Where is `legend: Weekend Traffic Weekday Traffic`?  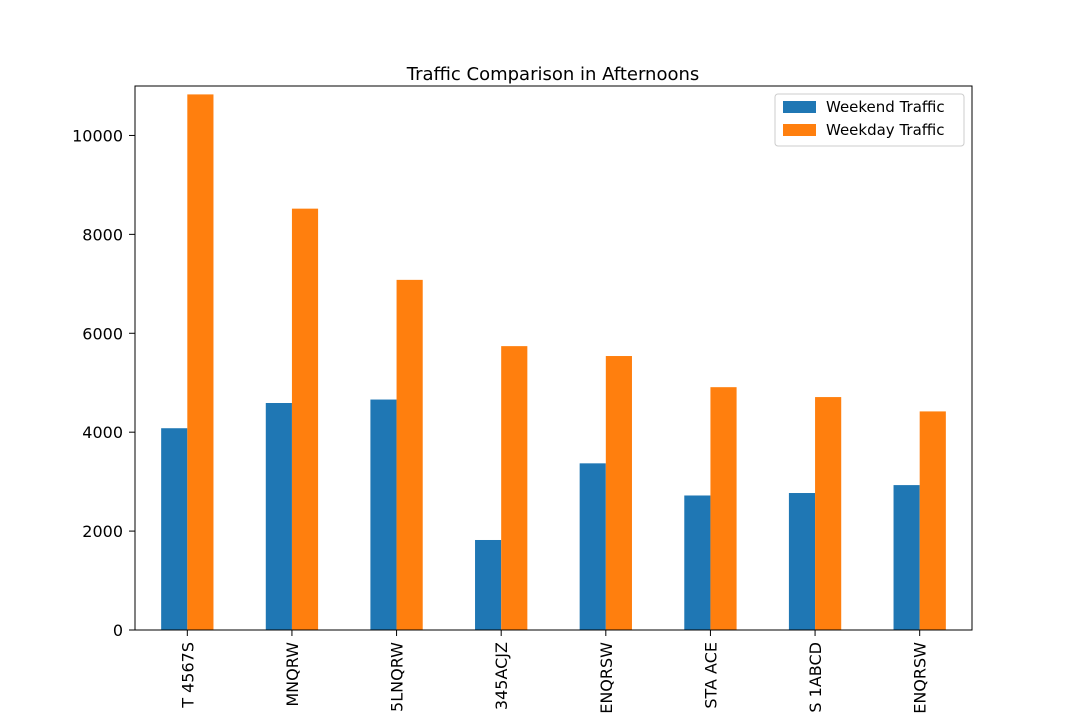 legend: Weekend Traffic Weekday Traffic is located at coordinates (869, 120).